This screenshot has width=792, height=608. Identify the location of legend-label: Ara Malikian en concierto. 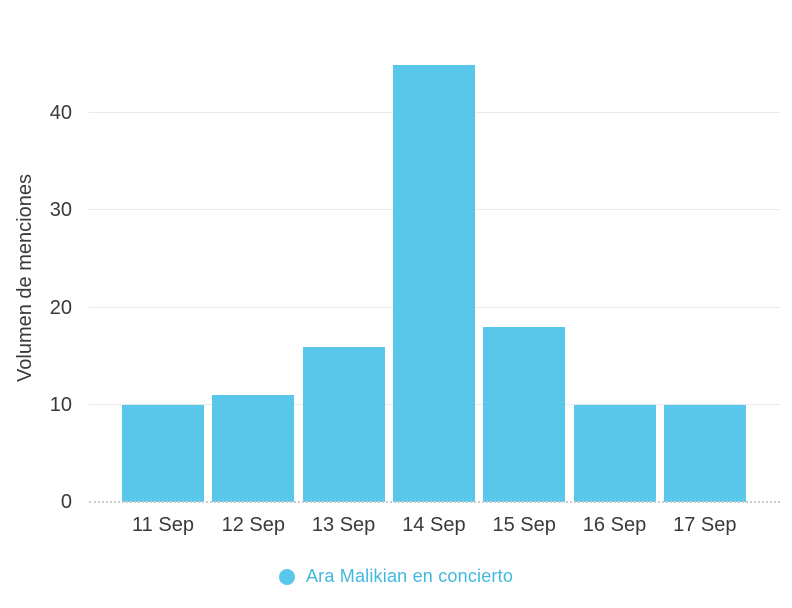
(409, 576).